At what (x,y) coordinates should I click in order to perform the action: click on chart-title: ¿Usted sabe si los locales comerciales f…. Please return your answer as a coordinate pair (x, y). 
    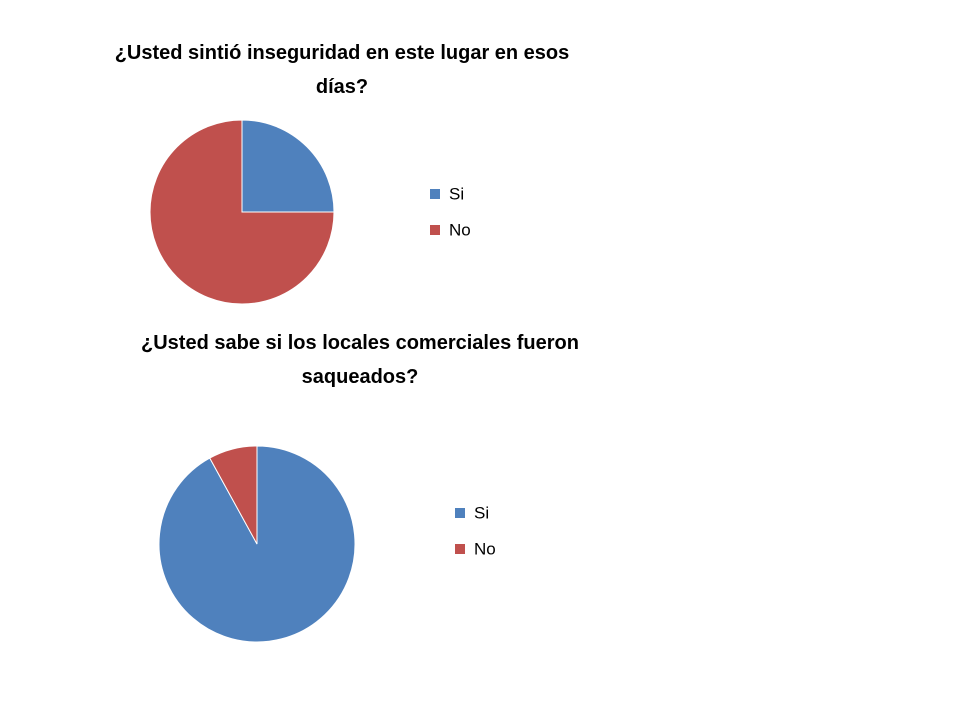
    Looking at the image, I should click on (360, 360).